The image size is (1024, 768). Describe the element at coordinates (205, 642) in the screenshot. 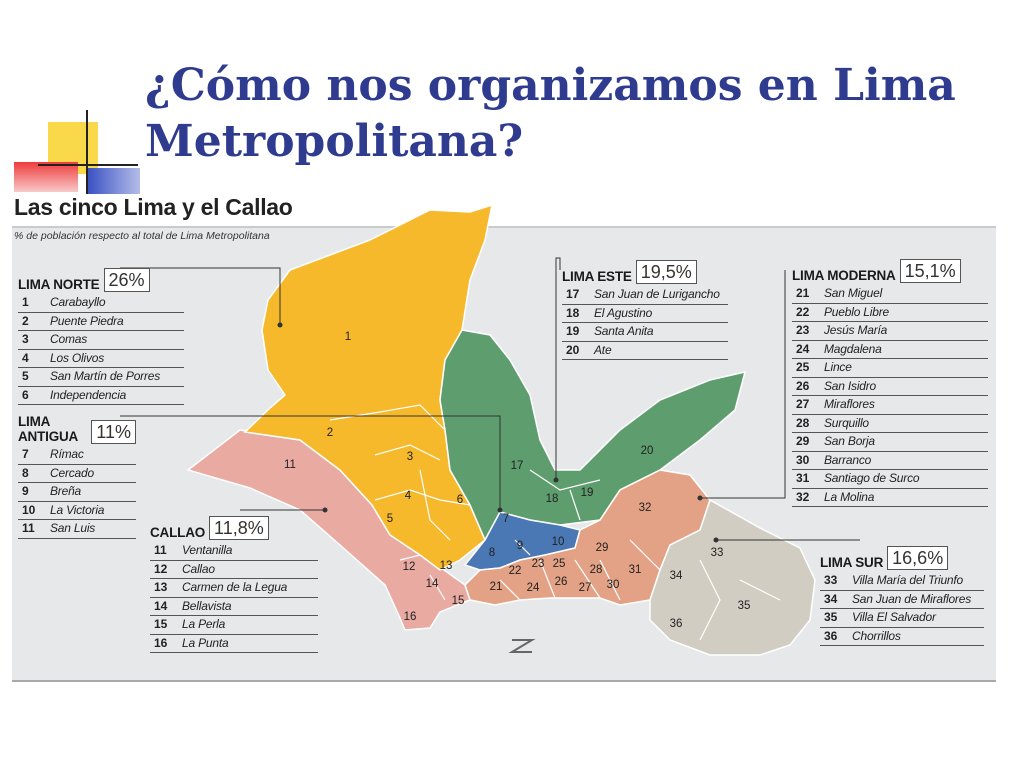

I see `district-name: La Punta` at that location.